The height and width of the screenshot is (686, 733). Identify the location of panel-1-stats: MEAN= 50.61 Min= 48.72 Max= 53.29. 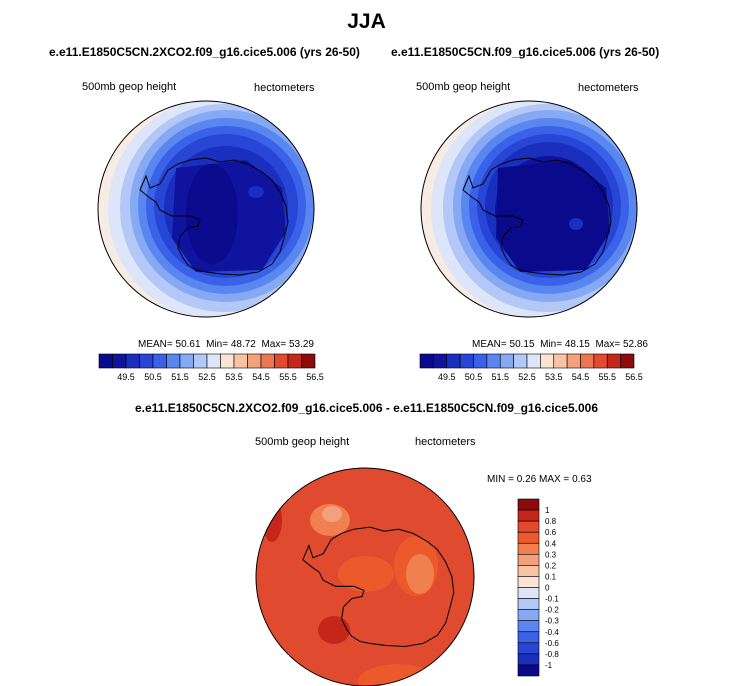
(226, 344).